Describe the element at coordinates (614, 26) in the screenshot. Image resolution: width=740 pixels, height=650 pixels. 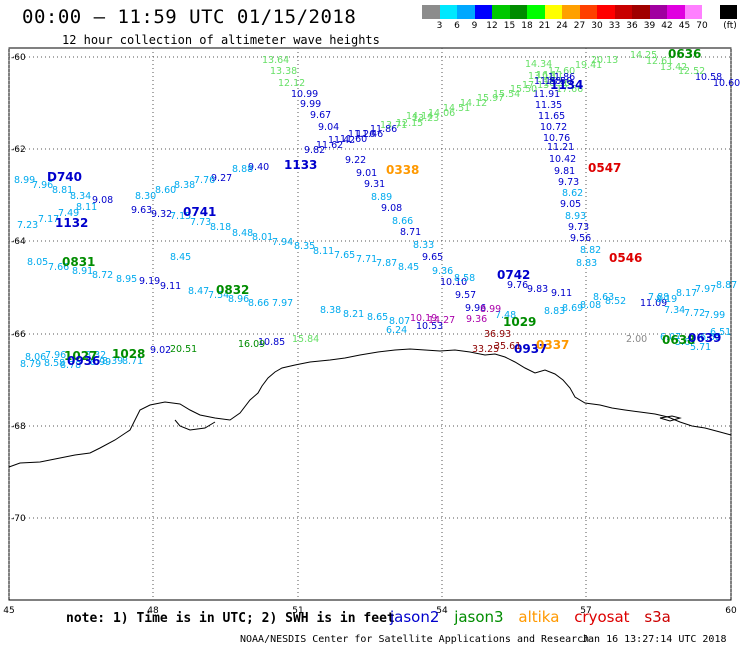
I see `legend-tick-label: 33` at that location.